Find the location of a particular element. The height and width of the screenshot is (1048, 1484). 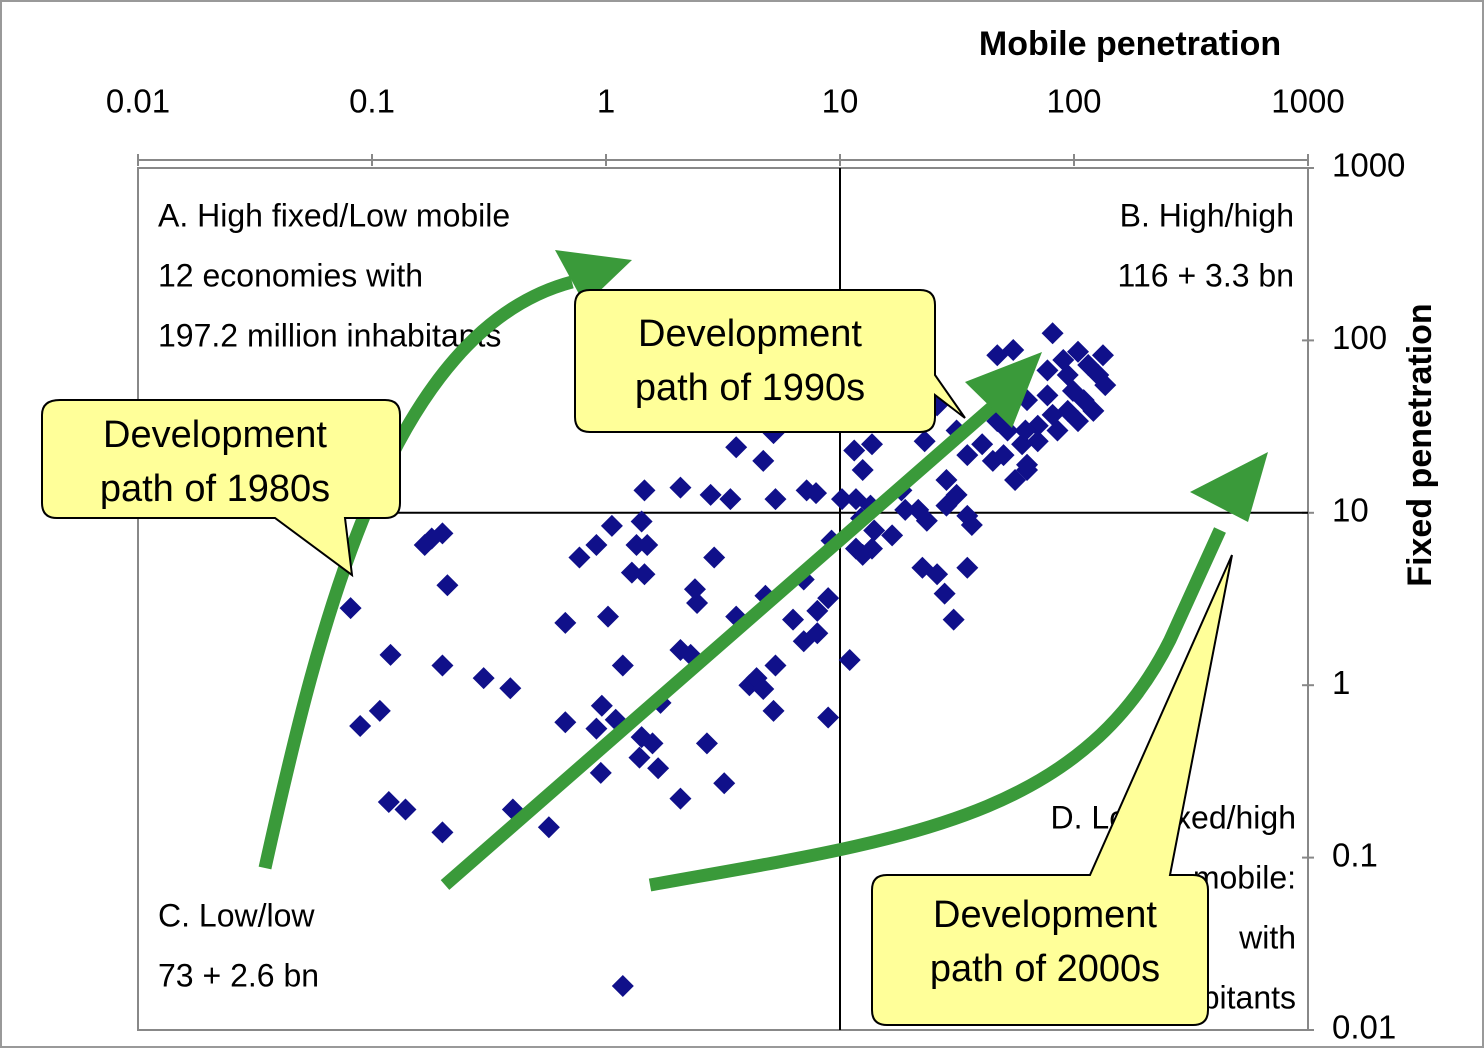

x-tick-label: 1000 is located at coordinates (1307, 101).